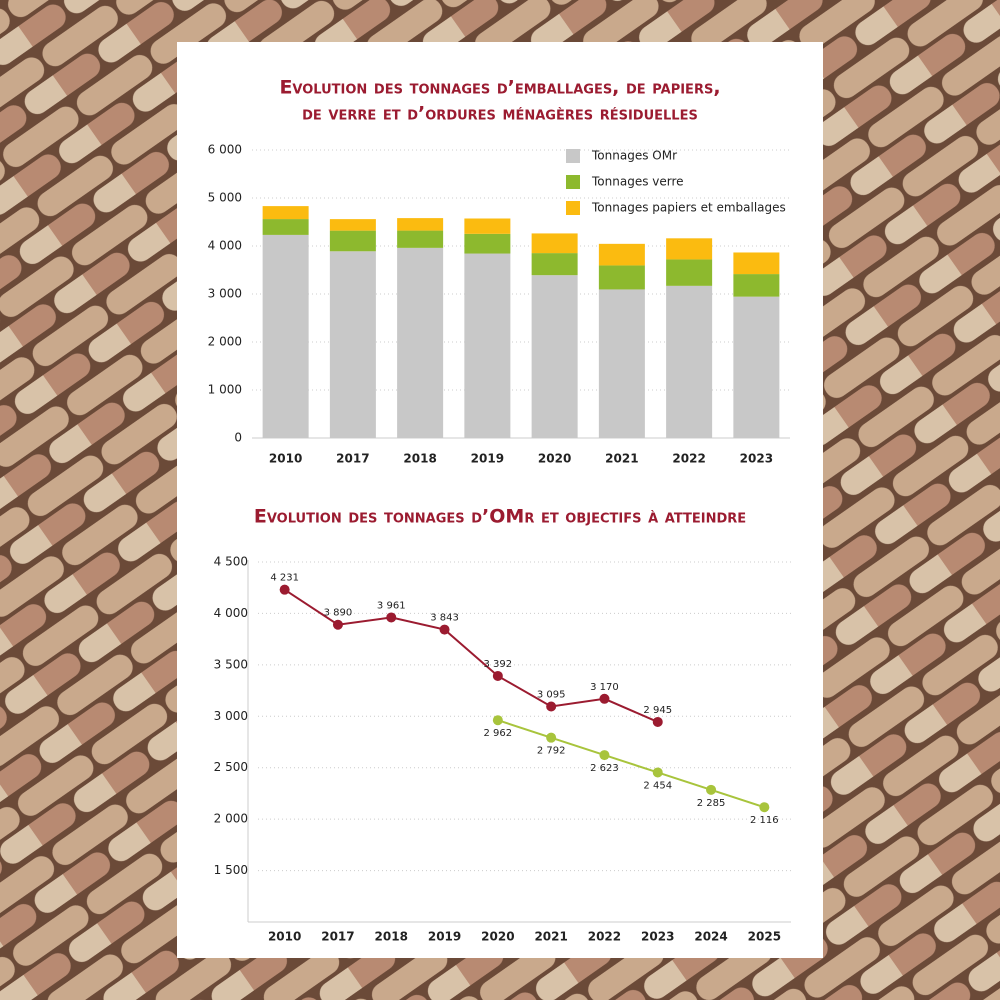  Describe the element at coordinates (225, 390) in the screenshot. I see `y-tick-label: 1 000` at that location.